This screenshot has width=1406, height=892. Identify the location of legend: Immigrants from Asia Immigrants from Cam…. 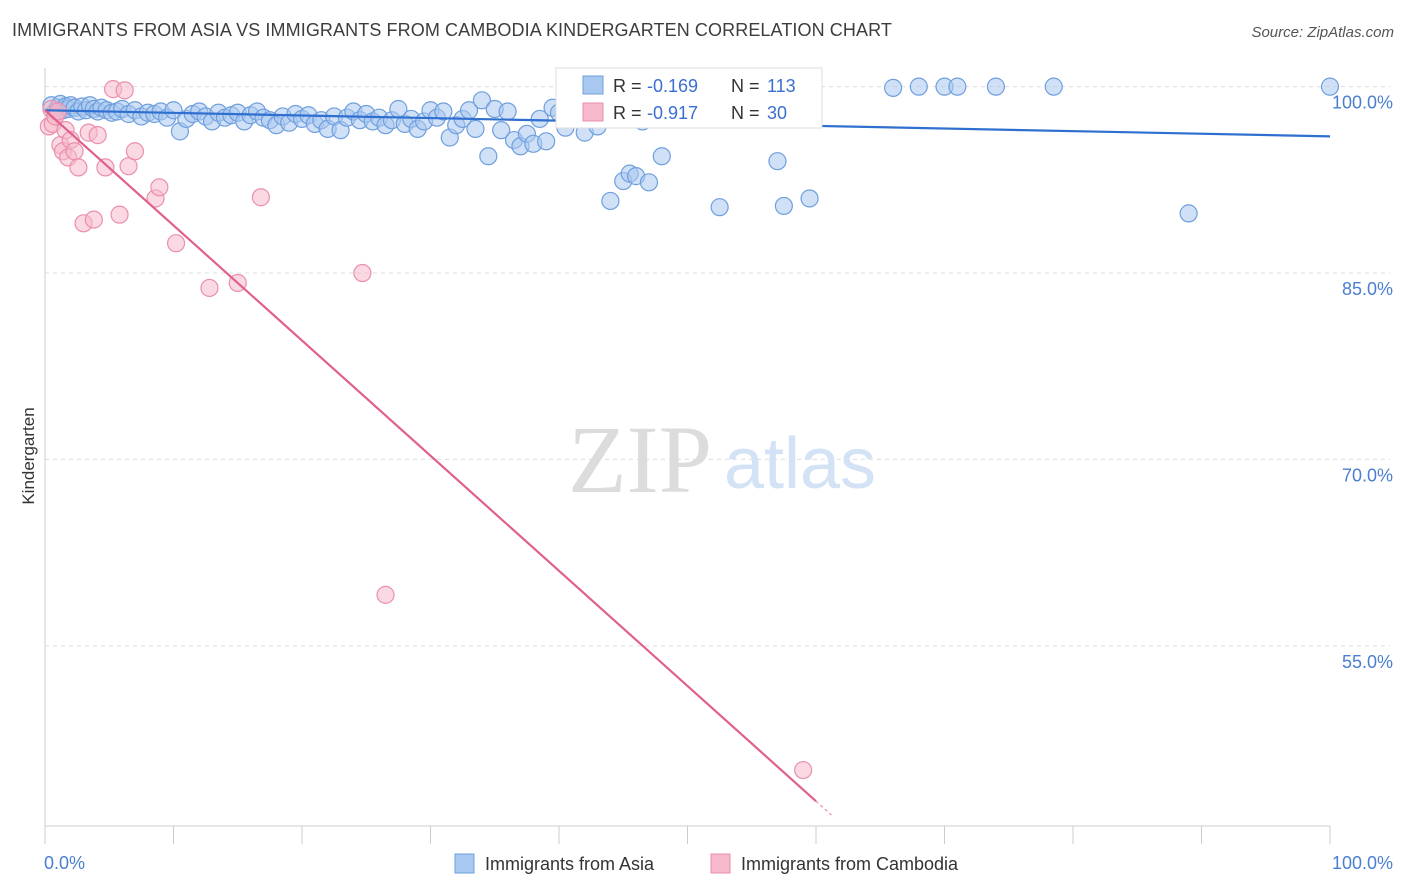
(706, 863).